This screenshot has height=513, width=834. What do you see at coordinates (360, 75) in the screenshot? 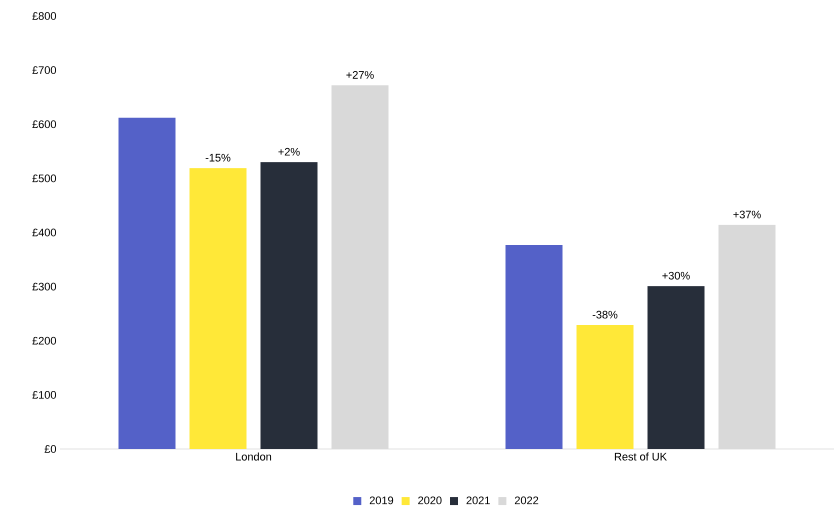
I see `annotation: +27%` at bounding box center [360, 75].